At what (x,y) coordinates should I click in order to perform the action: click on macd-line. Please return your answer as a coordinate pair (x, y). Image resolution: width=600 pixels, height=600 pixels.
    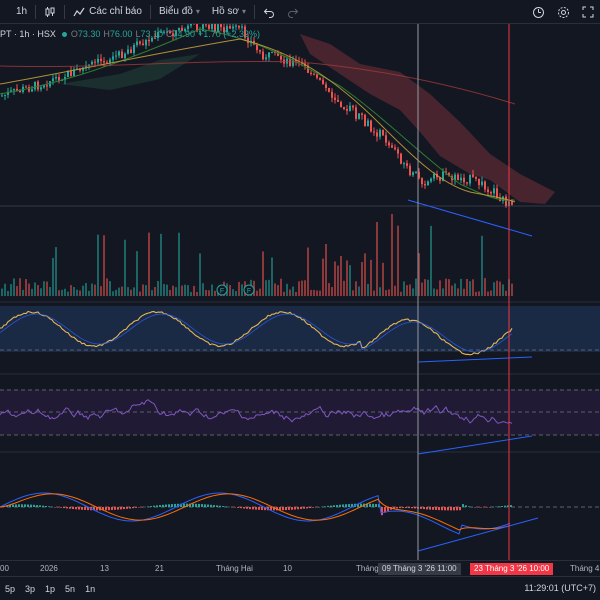
    Looking at the image, I should click on (255, 513).